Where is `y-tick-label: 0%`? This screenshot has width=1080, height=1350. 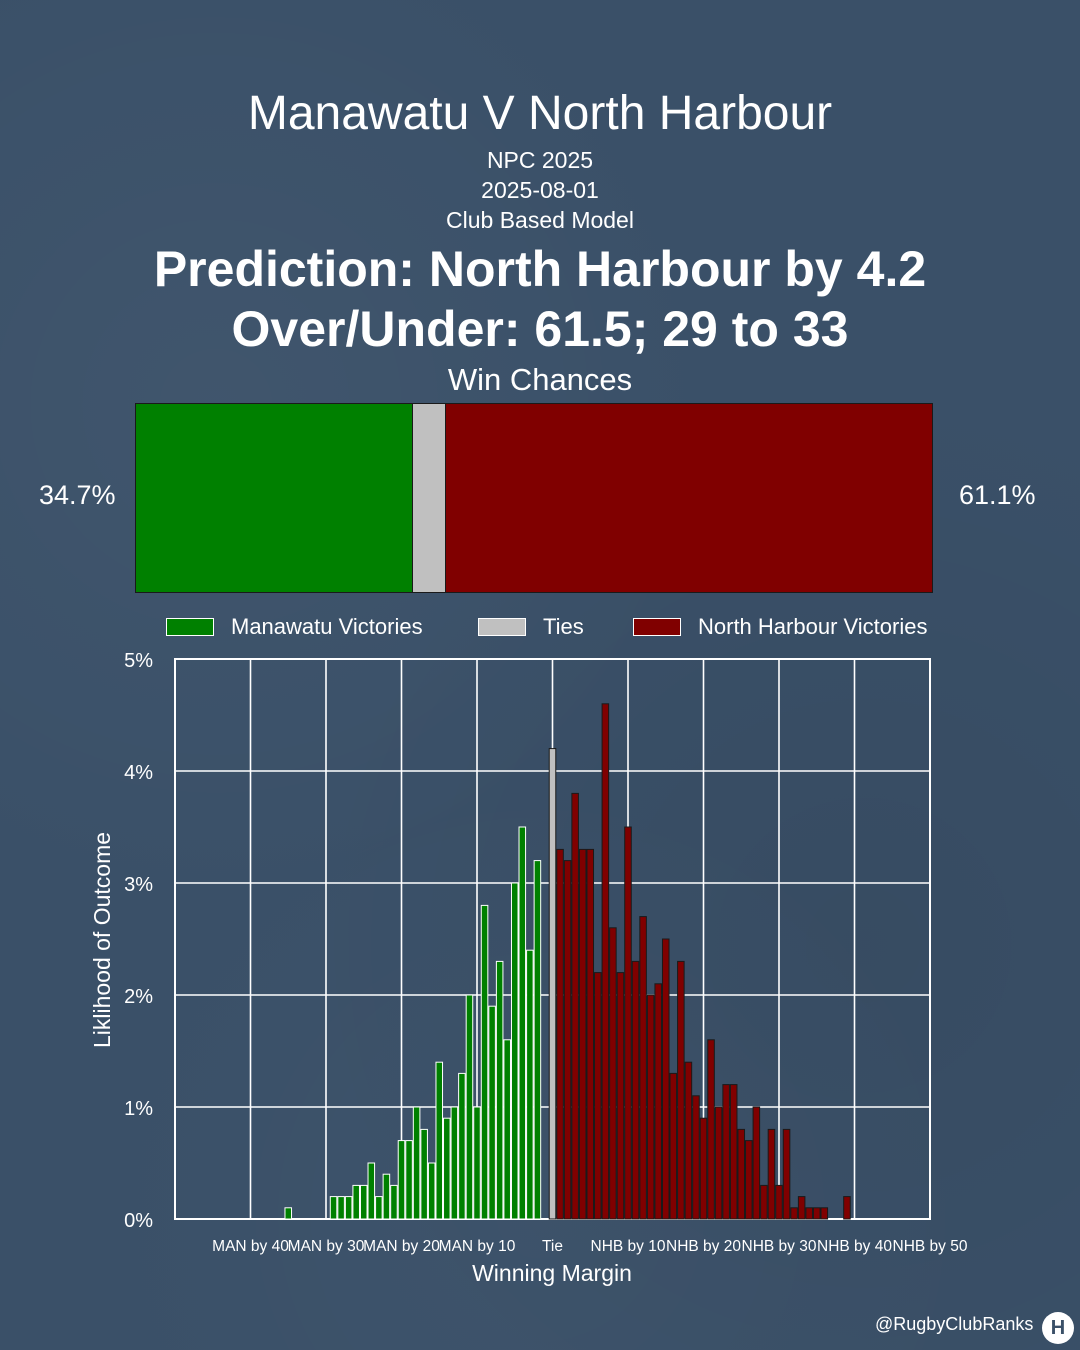 y-tick-label: 0% is located at coordinates (138, 1221).